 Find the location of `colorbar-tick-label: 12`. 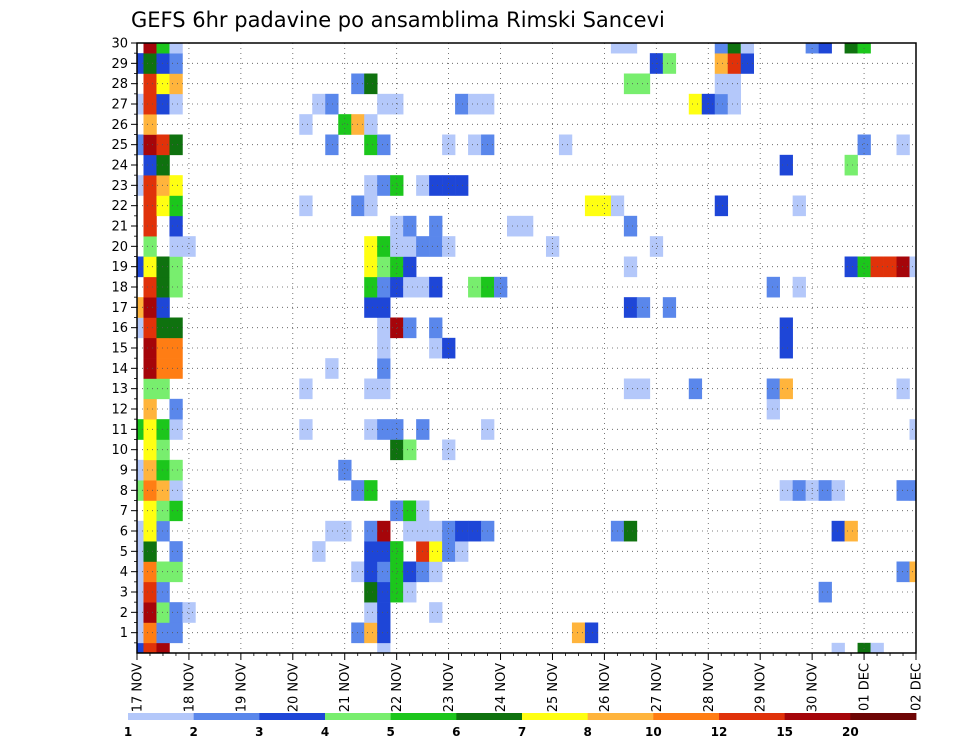

colorbar-tick-label: 12 is located at coordinates (719, 732).